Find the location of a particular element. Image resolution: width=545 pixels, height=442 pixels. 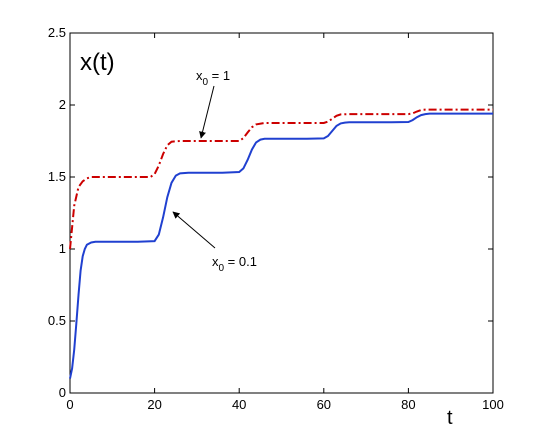

x-tick-label: 20 is located at coordinates (154, 404).